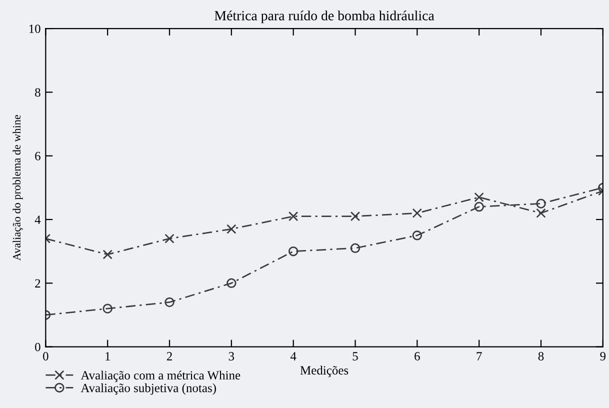  I want to click on y-tick-label: 6, so click(37, 156).